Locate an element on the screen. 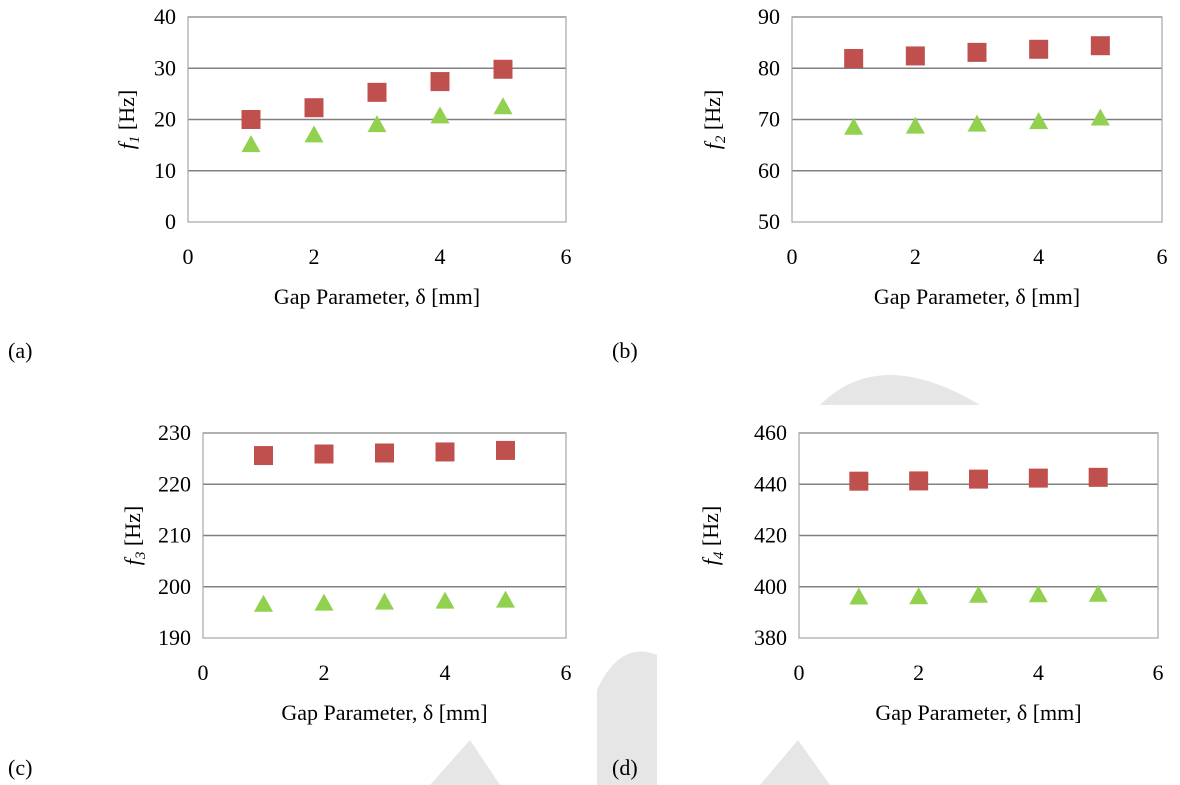 The width and height of the screenshot is (1180, 785). y-tick-label: 70 is located at coordinates (769, 119).